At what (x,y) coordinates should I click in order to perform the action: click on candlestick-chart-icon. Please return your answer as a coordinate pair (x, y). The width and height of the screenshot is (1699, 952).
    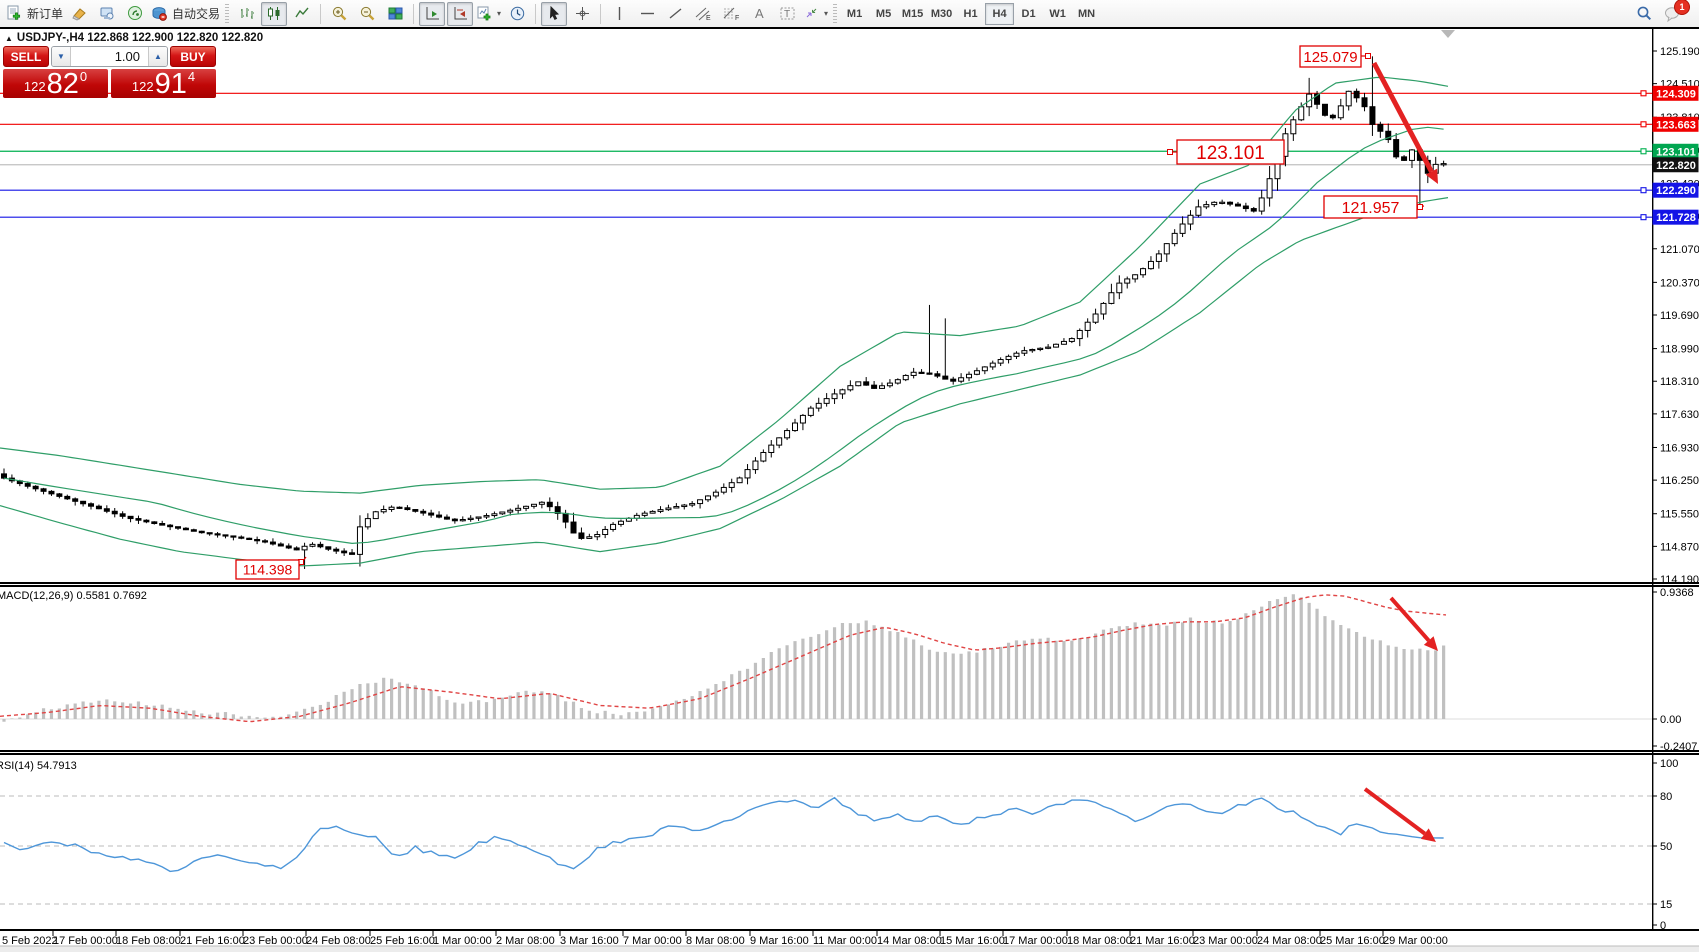
    Looking at the image, I should click on (273, 13).